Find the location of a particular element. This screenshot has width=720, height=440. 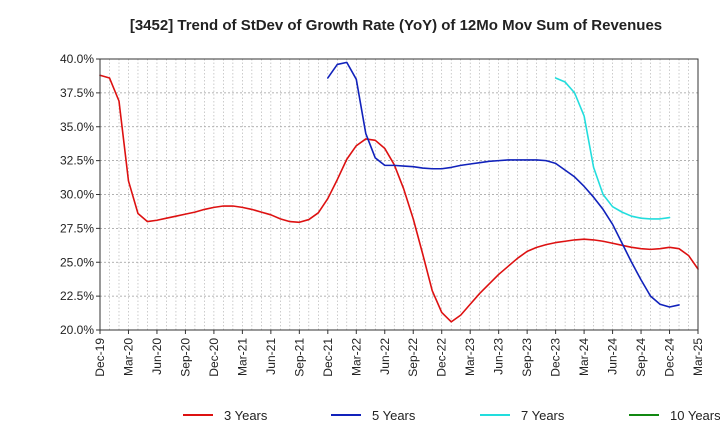

x-tick-label: Jun-23 is located at coordinates (499, 356).